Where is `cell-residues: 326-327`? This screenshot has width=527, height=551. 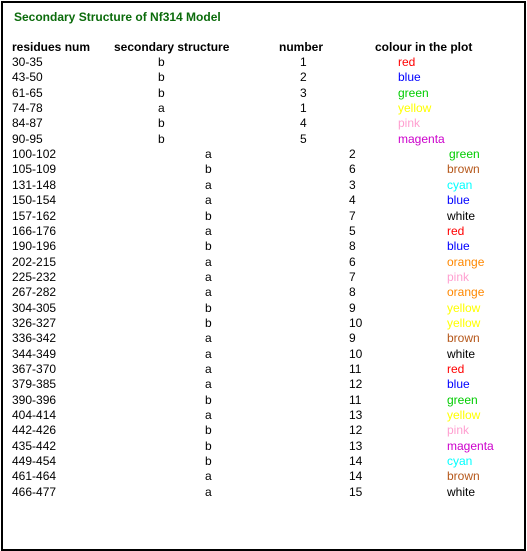 cell-residues: 326-327 is located at coordinates (34, 323).